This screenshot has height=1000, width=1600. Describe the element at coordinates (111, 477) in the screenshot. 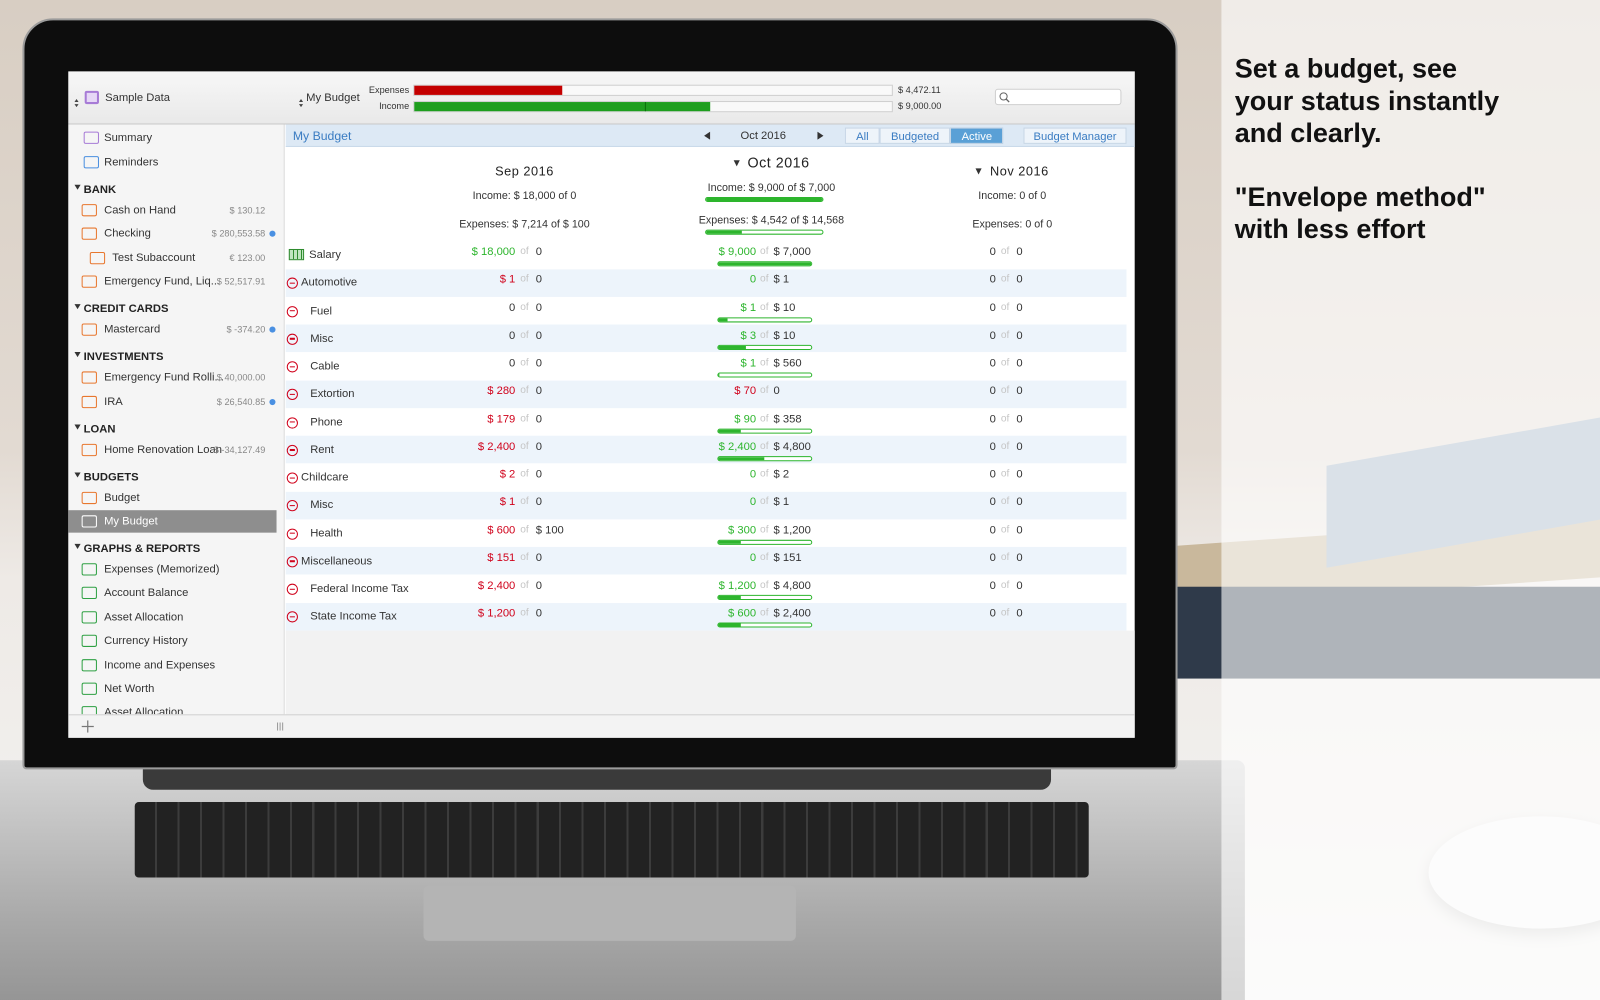

I see `sidebar-section-title: BUDGETS` at that location.